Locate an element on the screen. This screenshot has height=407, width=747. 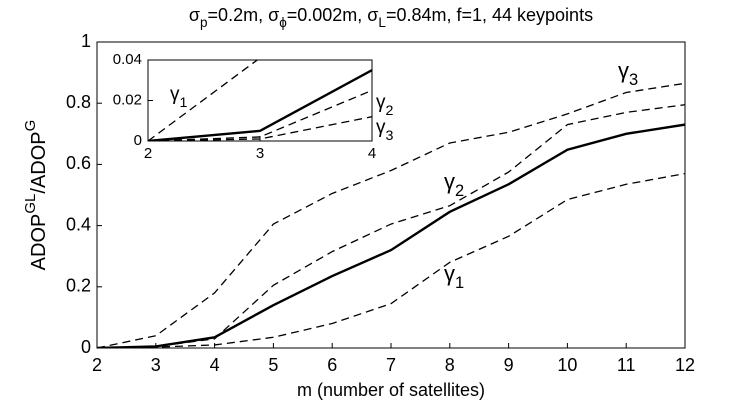
y-tick-label: 0.6 is located at coordinates (78, 163).